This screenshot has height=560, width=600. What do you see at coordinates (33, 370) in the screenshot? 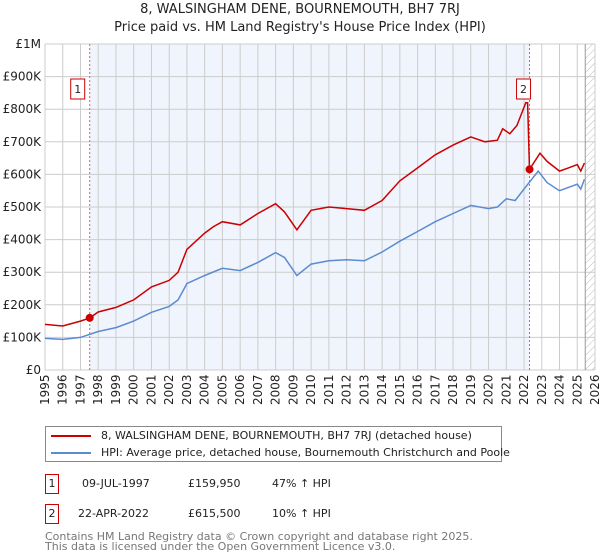
I see `y-tick-label: £0` at bounding box center [33, 370].